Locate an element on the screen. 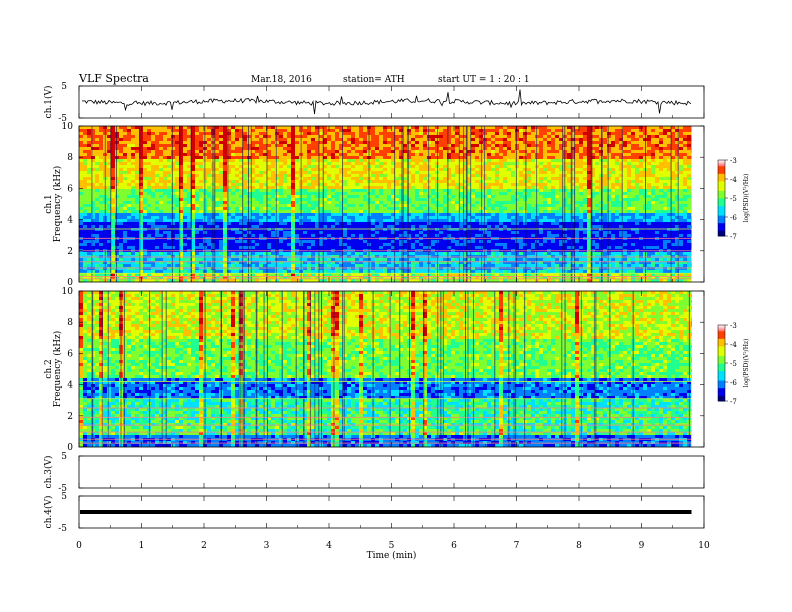 This screenshot has width=792, height=612. xtick-label: 10 is located at coordinates (704, 546).